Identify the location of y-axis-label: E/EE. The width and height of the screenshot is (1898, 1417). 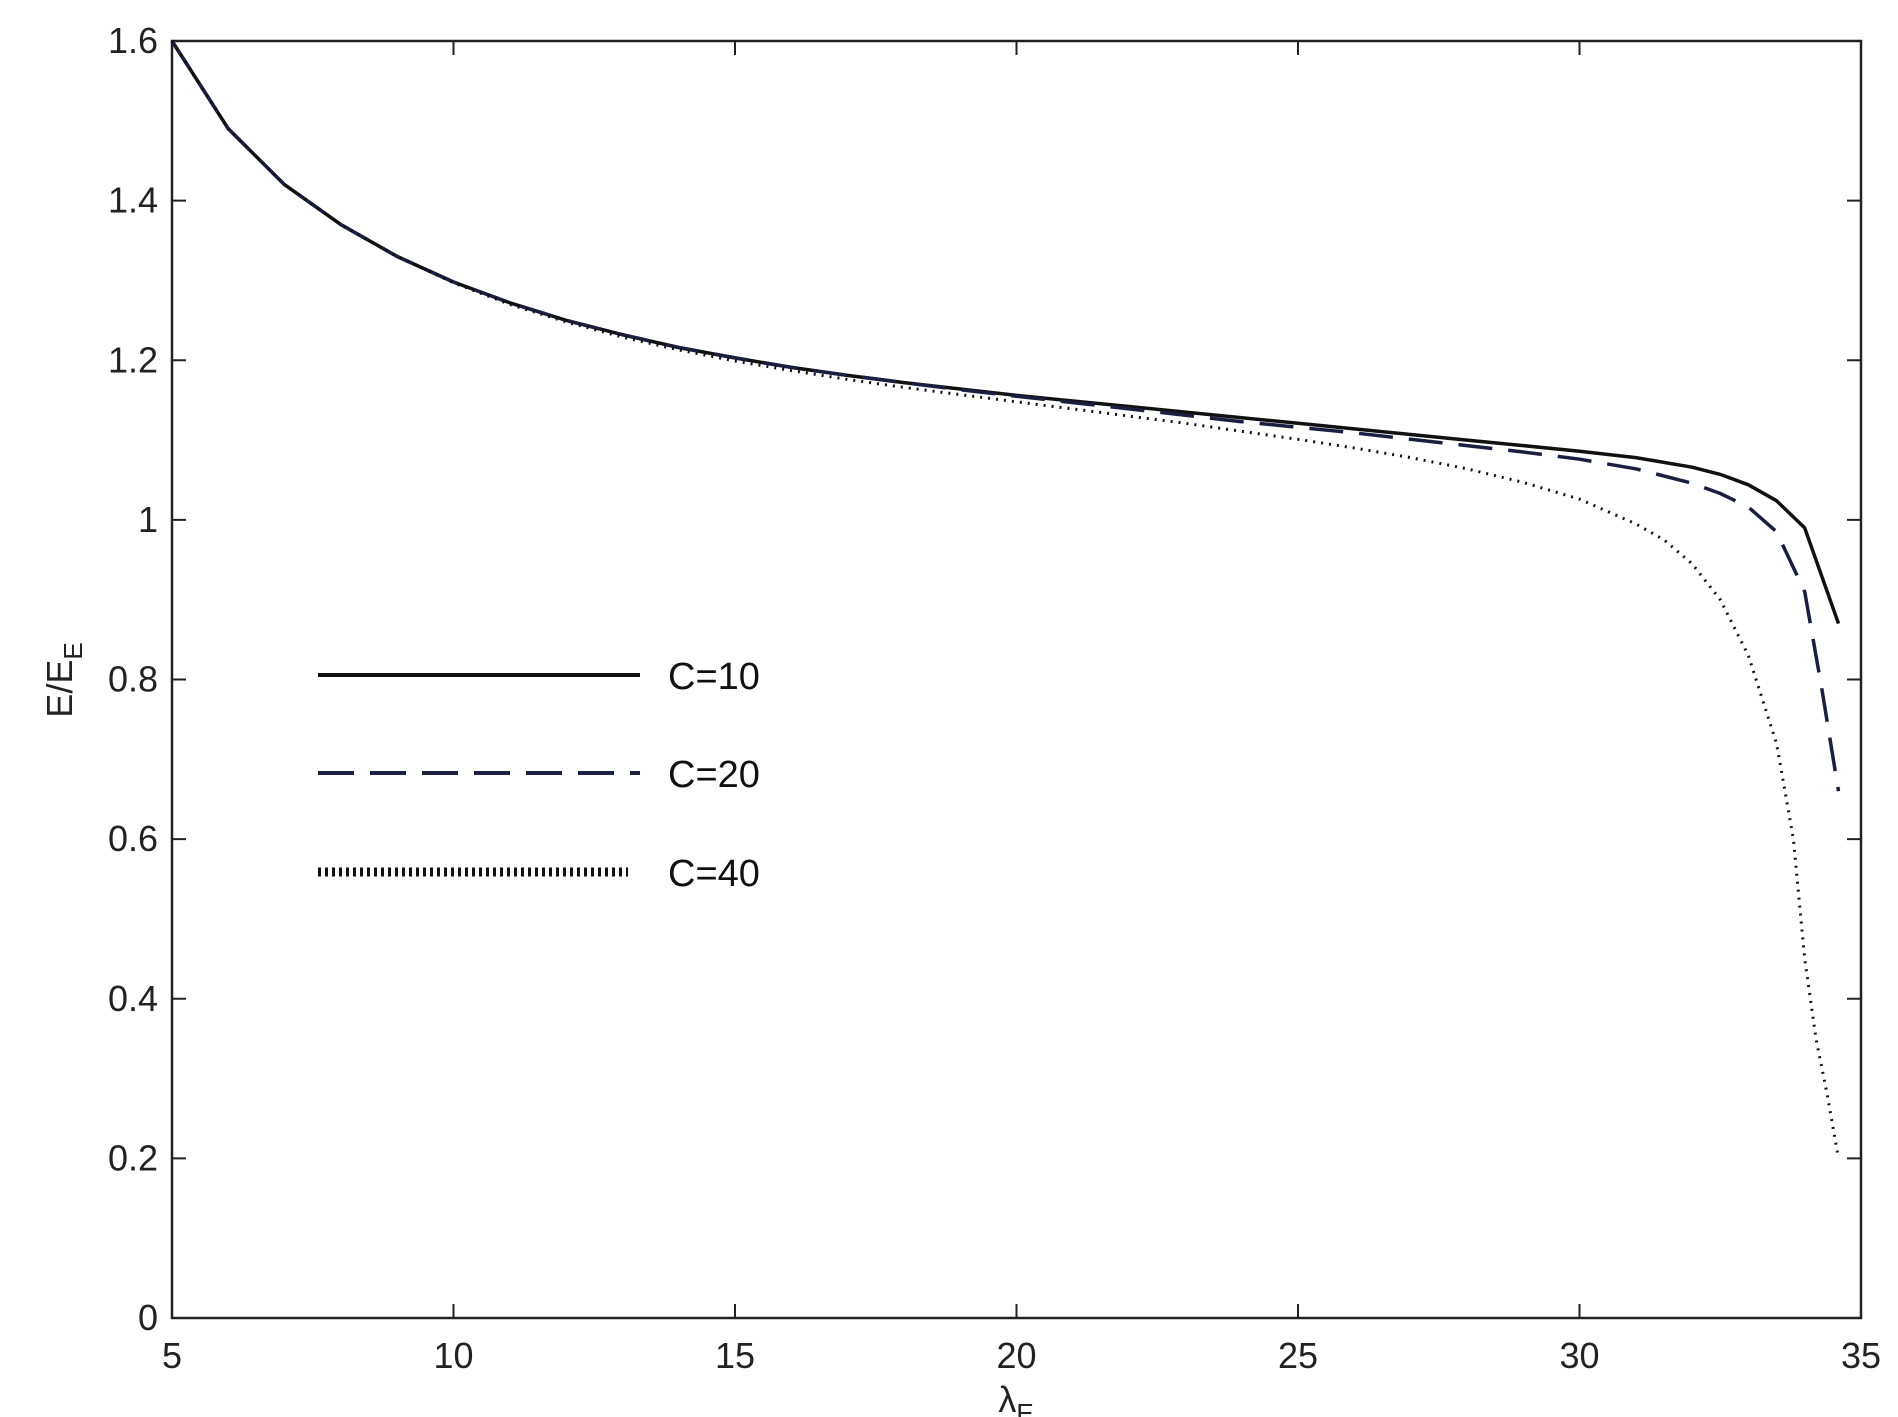
(63, 679).